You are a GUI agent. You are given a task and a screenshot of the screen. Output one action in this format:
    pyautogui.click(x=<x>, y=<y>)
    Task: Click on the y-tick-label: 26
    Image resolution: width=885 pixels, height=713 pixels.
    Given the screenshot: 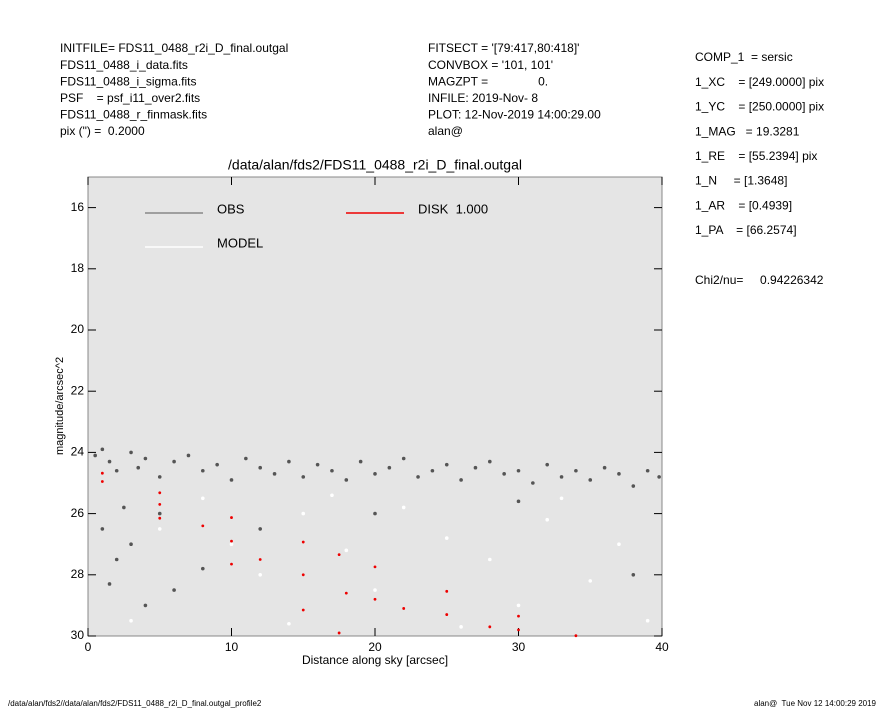 What is the action you would take?
    pyautogui.click(x=78, y=513)
    